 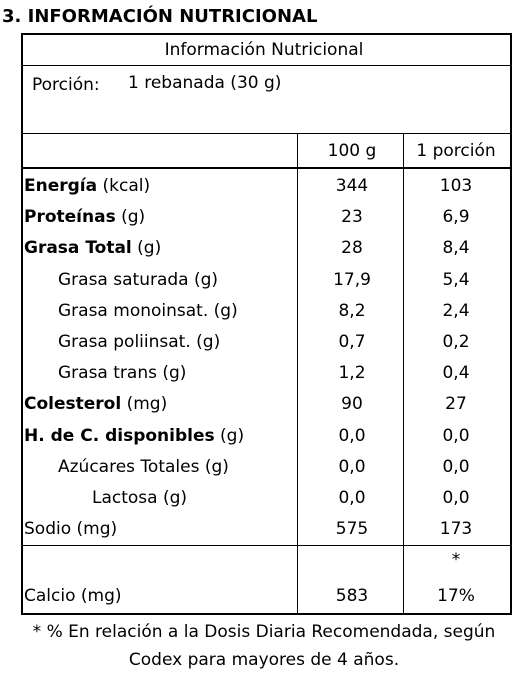 I want to click on nutrient-name: Calcio, so click(x=50, y=596).